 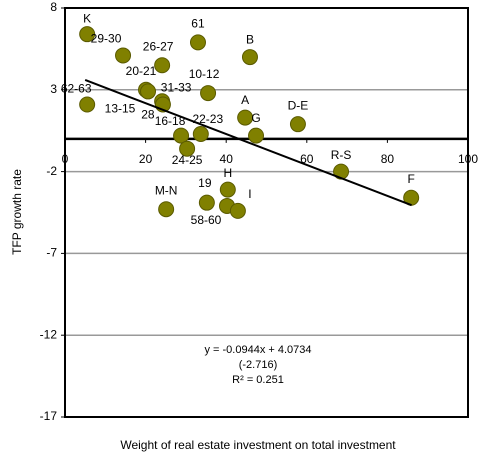 What do you see at coordinates (65, 159) in the screenshot?
I see `x-tick-label: 0` at bounding box center [65, 159].